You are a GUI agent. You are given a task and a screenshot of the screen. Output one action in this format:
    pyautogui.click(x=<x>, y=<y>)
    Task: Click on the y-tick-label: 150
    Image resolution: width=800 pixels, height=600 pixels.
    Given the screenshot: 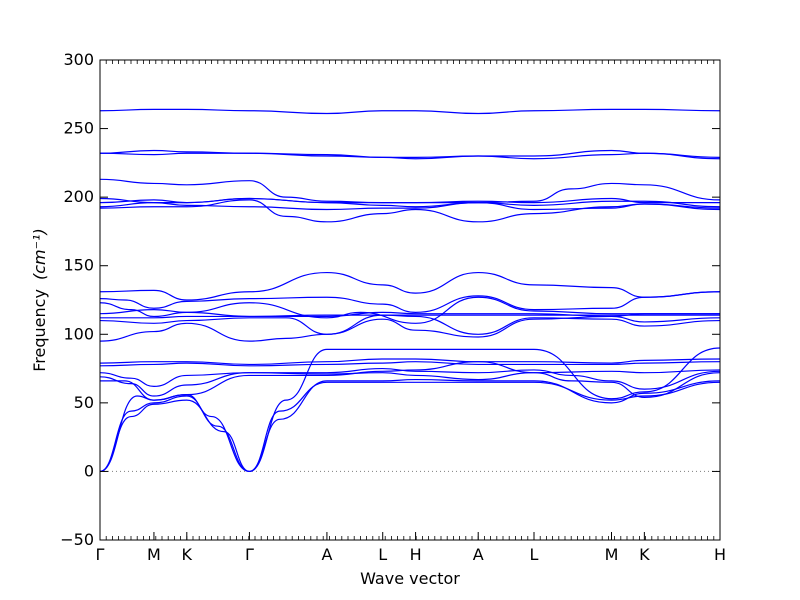 What is the action you would take?
    pyautogui.click(x=78, y=265)
    